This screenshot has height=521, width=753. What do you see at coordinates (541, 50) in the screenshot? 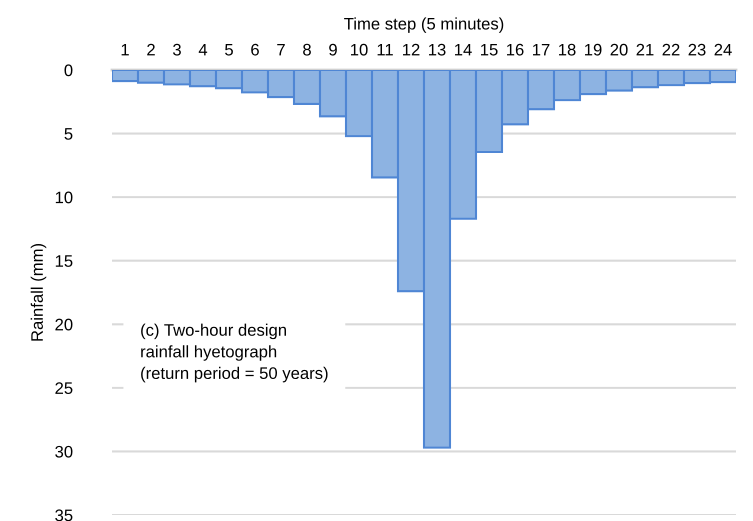
I see `x-tick-label: 17` at bounding box center [541, 50].